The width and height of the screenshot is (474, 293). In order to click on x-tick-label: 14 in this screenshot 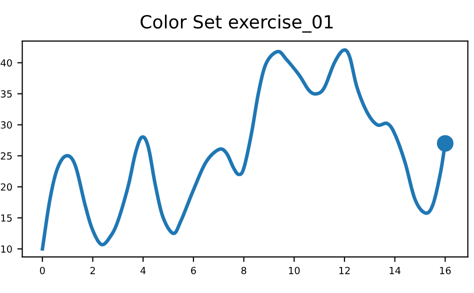, I will do `click(395, 270)`.